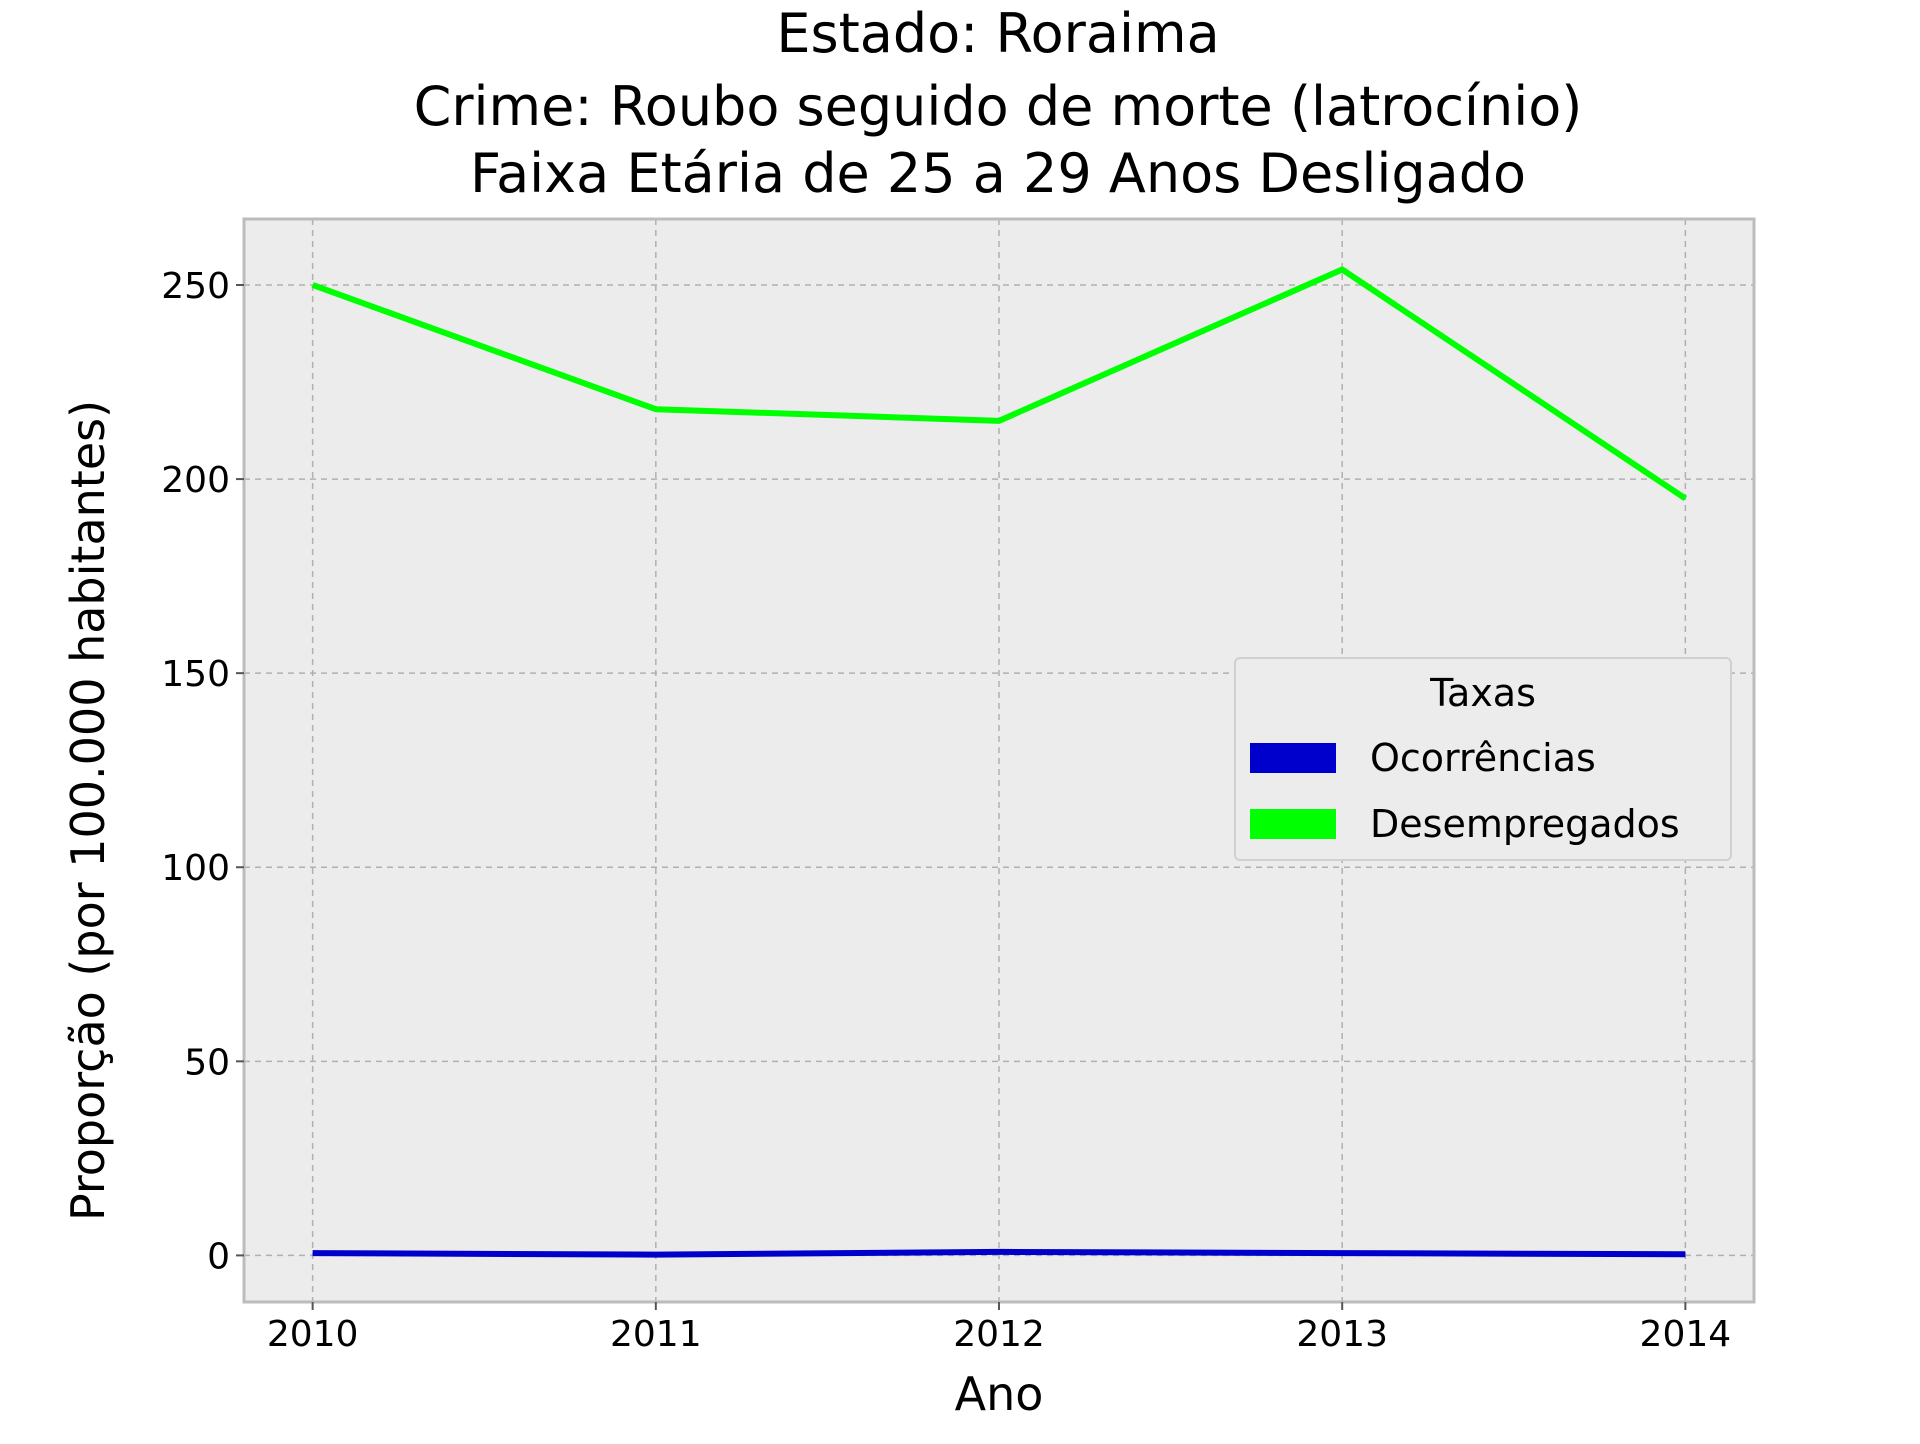 This screenshot has height=1444, width=1920. What do you see at coordinates (997, 33) in the screenshot?
I see `title-line-1: Estado: Roraima` at bounding box center [997, 33].